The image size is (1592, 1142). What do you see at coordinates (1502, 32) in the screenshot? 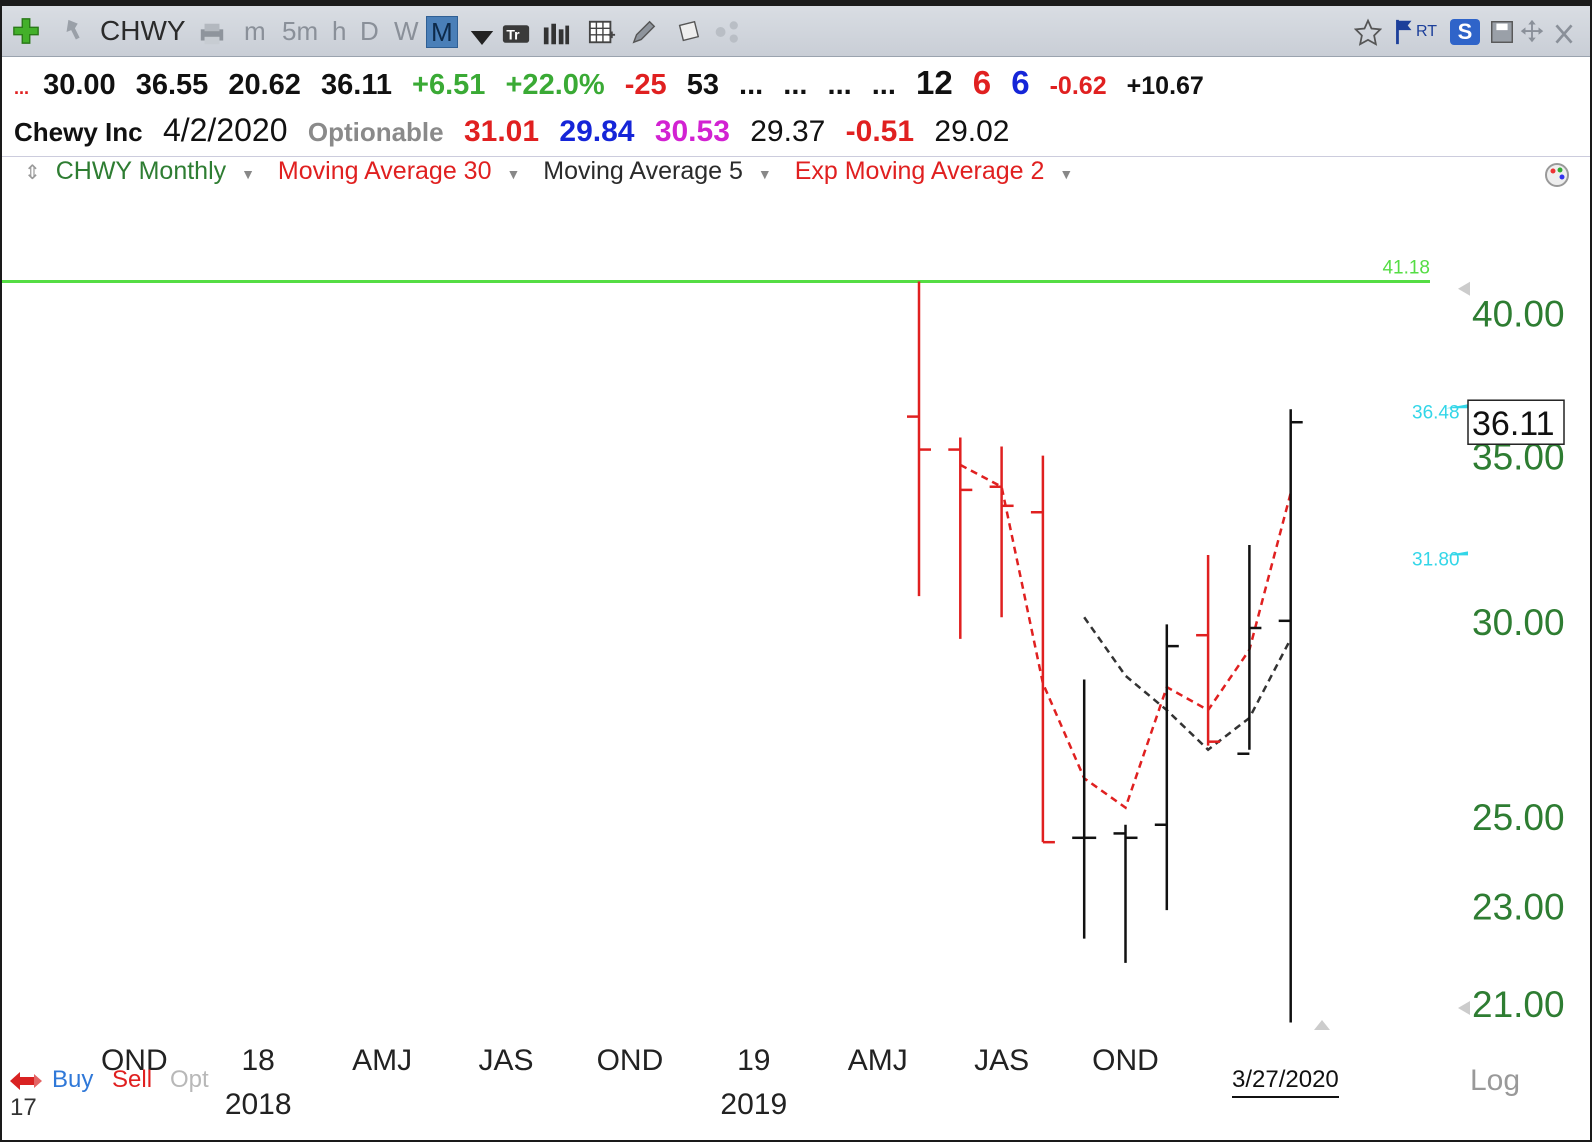
I see `save-icon` at bounding box center [1502, 32].